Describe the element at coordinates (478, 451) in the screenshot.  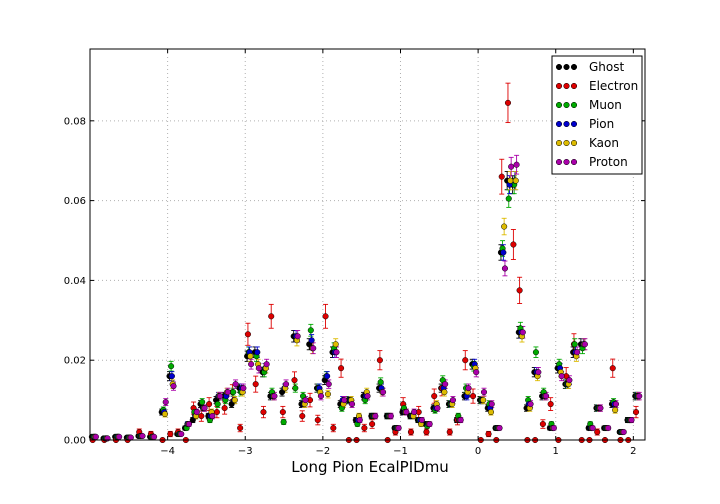
I see `x-tick-label: 0` at that location.